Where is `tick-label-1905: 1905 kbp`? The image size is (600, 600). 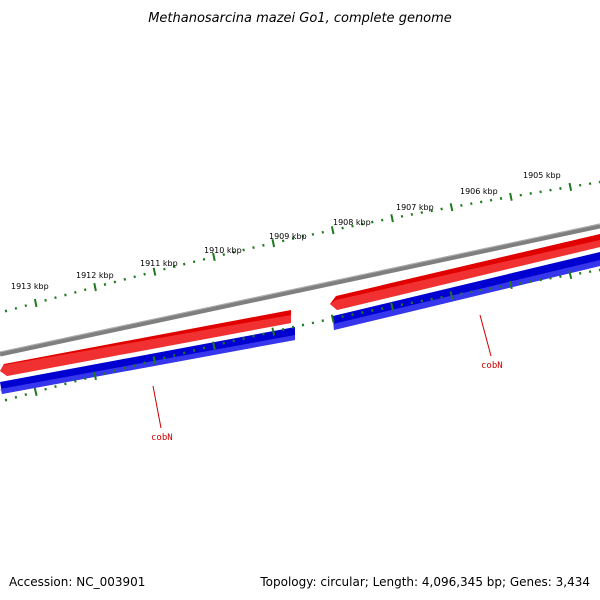 tick-label-1905: 1905 kbp is located at coordinates (542, 175).